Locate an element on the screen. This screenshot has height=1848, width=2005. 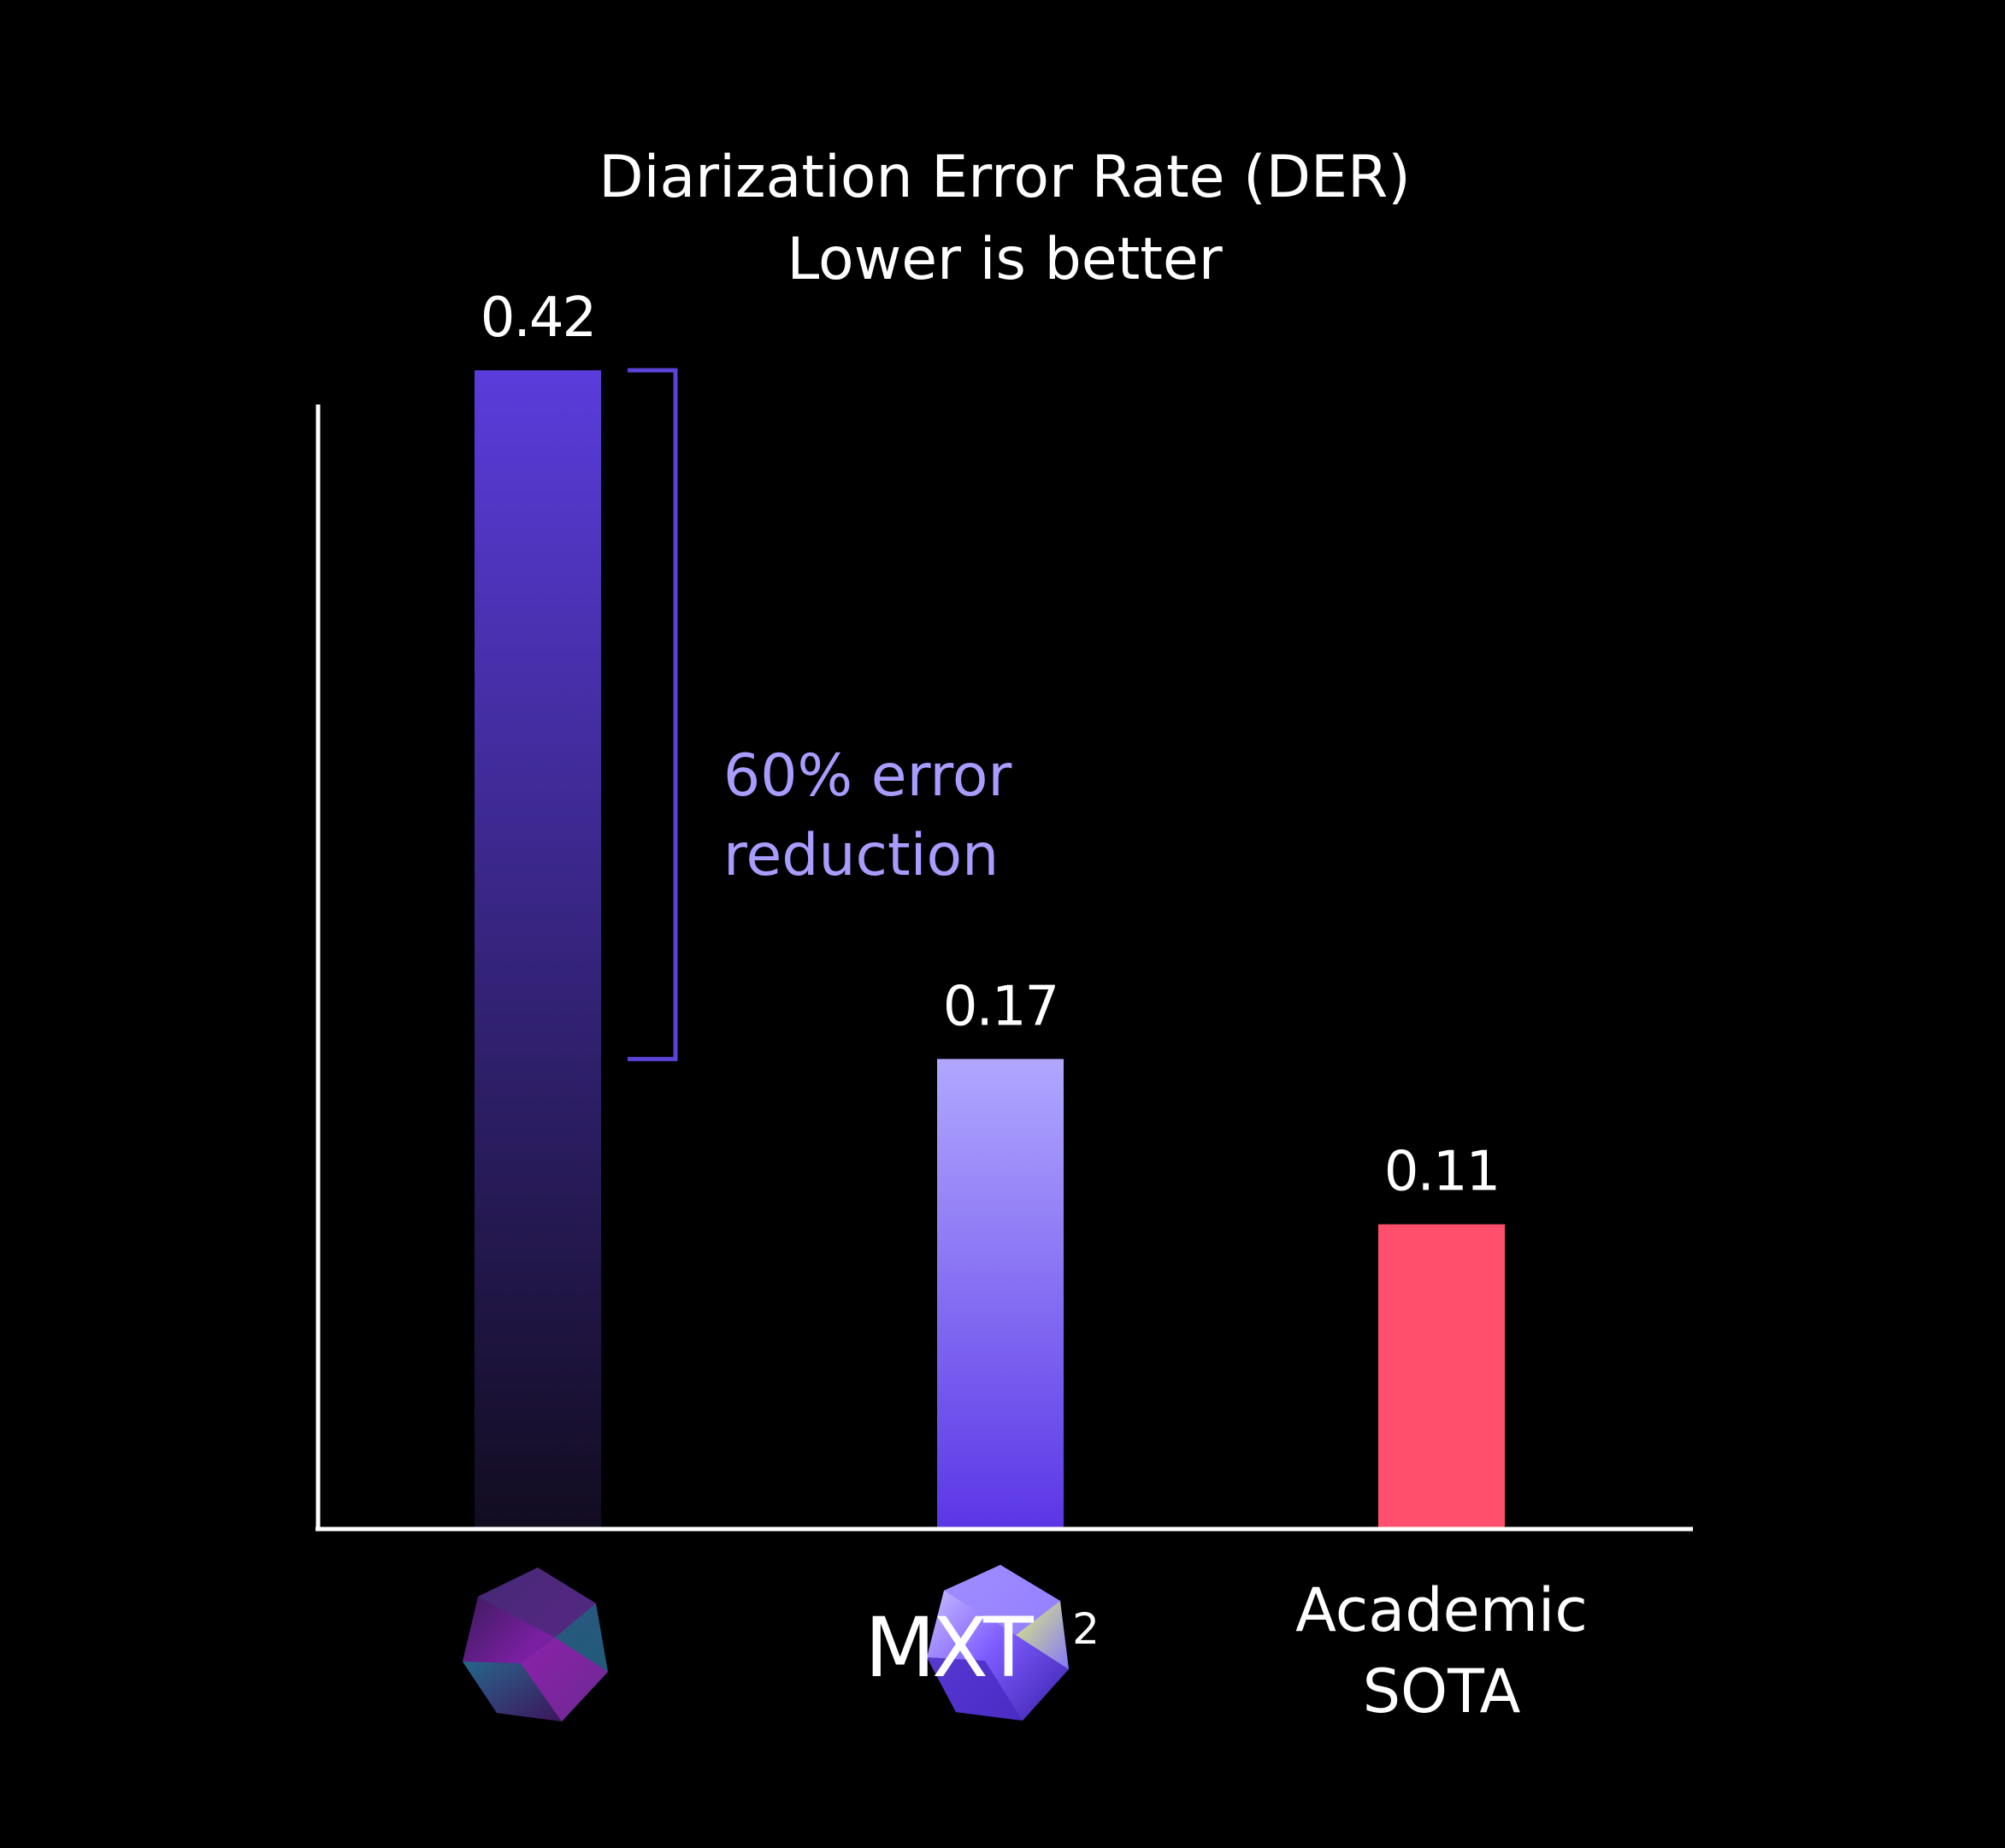
chart-subtitle: Lower is better is located at coordinates (1005, 259).